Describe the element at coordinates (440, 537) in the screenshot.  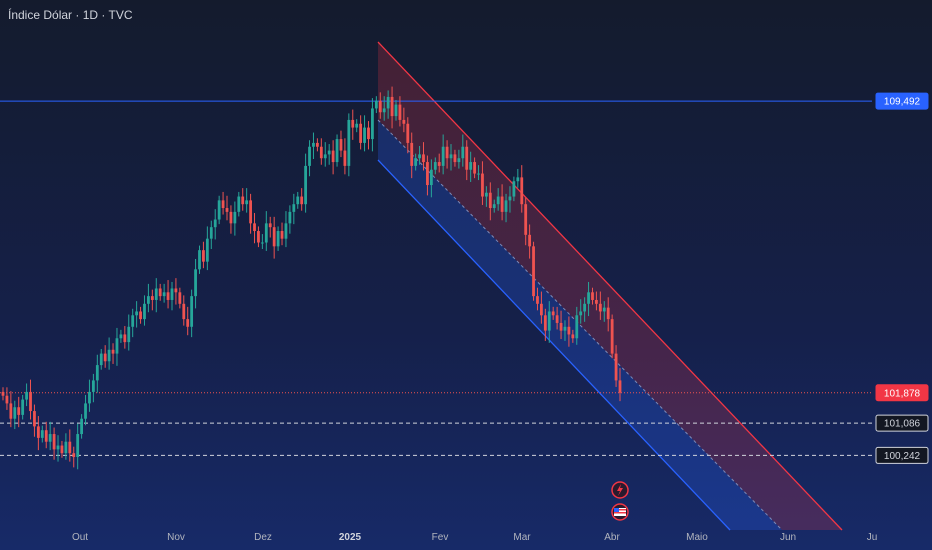
I see `x-tick-label: Fev` at that location.